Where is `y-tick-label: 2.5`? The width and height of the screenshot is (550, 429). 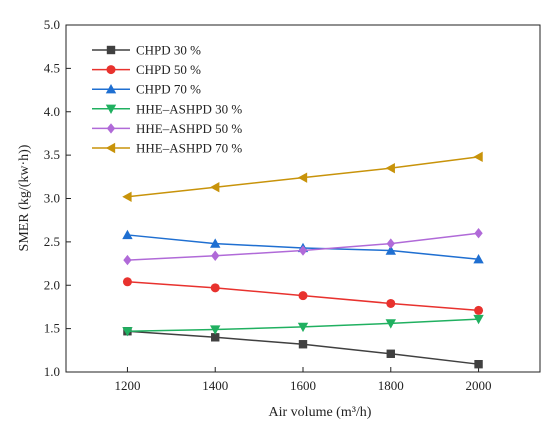
y-tick-label: 2.5 is located at coordinates (52, 241).